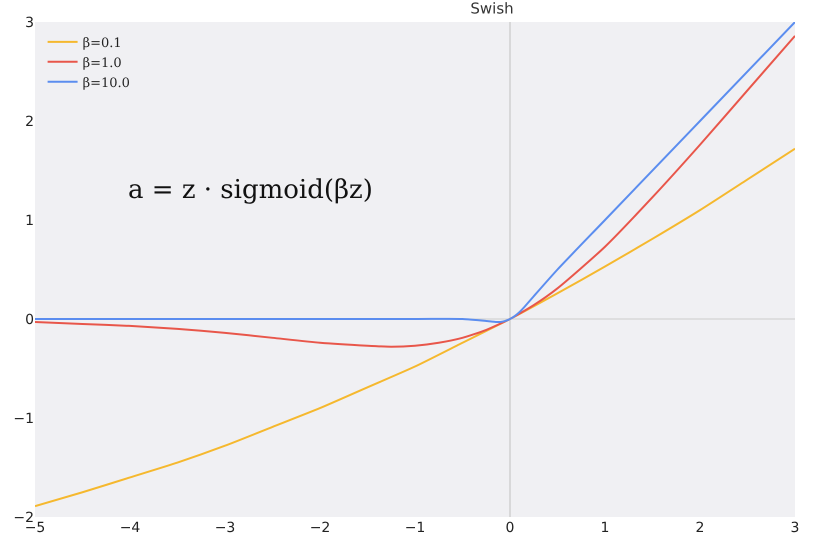  What do you see at coordinates (106, 83) in the screenshot?
I see `legend-label: β=10.0` at bounding box center [106, 83].